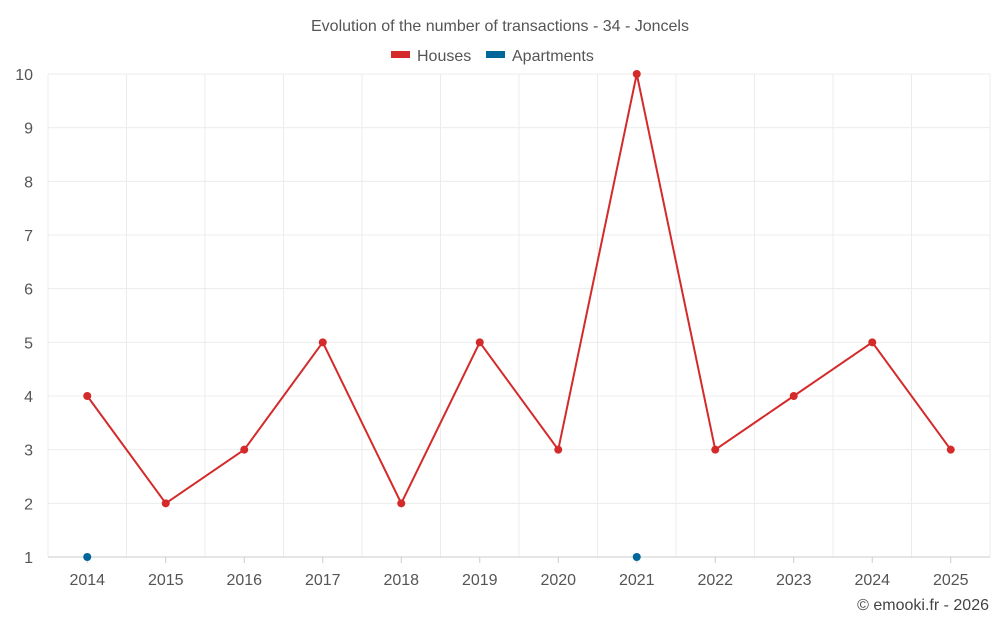  Describe the element at coordinates (28, 451) in the screenshot. I see `y-tick-label: 3` at that location.